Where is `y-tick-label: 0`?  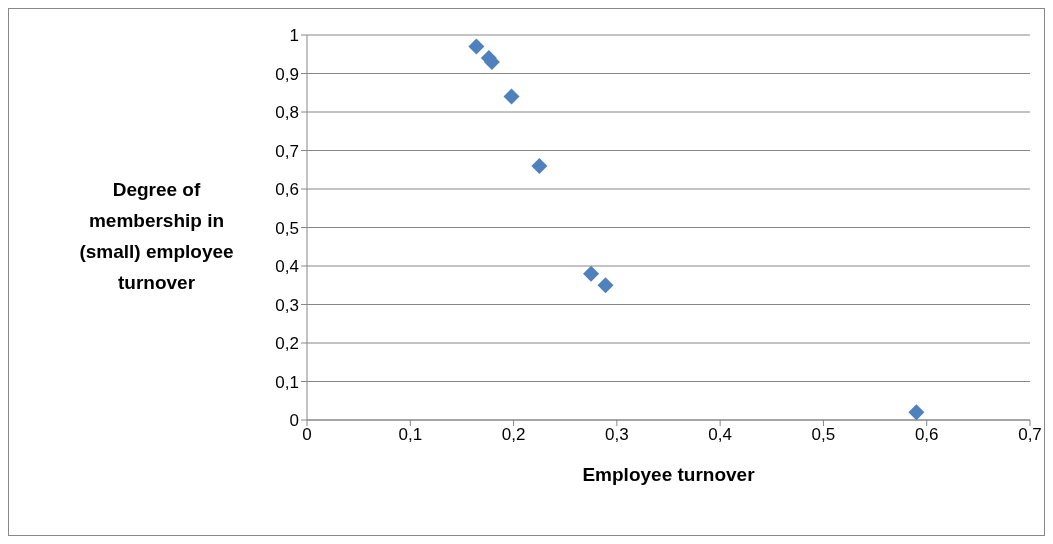
y-tick-label: 0 is located at coordinates (294, 421).